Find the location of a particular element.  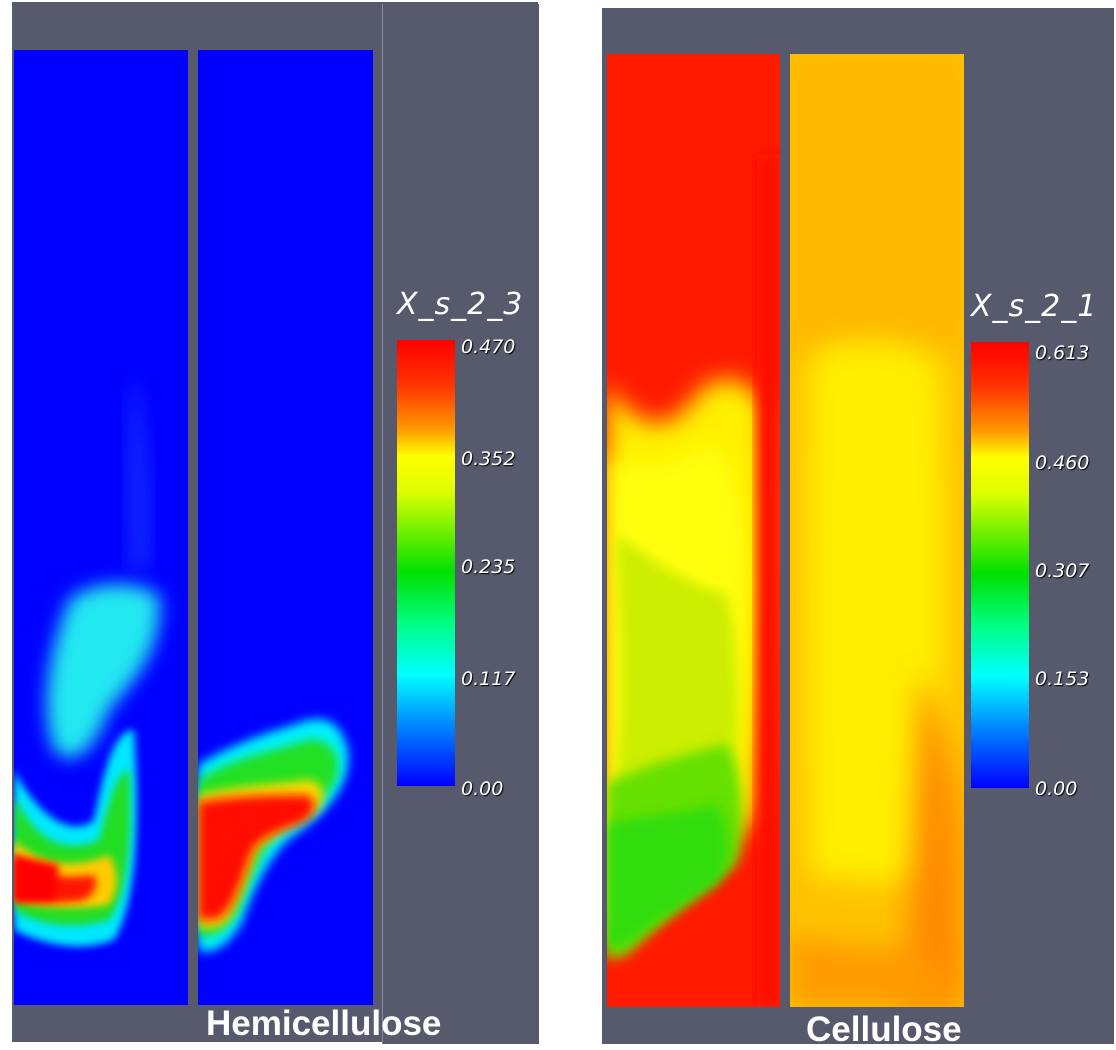

hemicellulose-tick-max: 0.470 is located at coordinates (488, 347).